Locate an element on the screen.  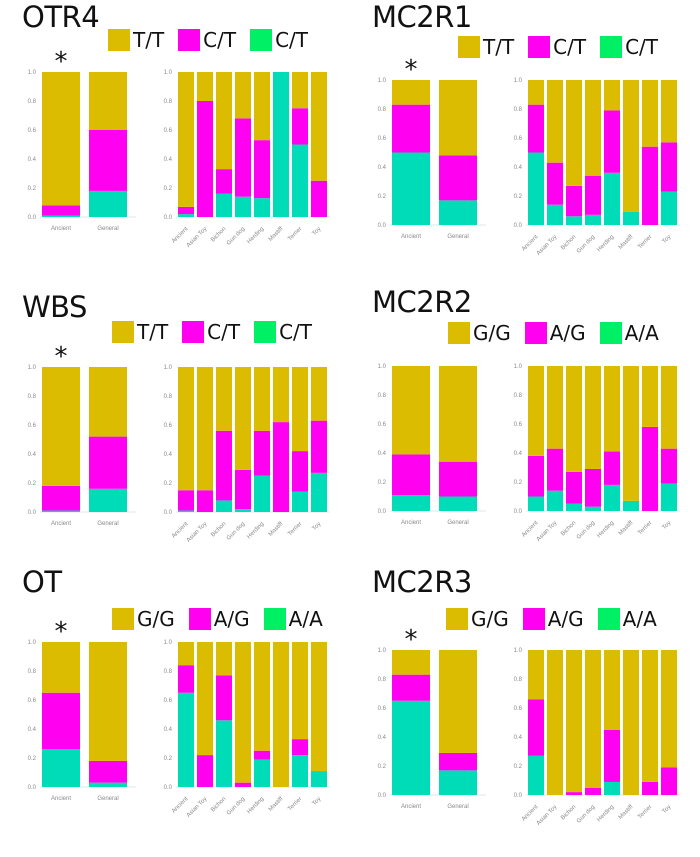
left-y-tick-label: 0.2 is located at coordinates (382, 767).